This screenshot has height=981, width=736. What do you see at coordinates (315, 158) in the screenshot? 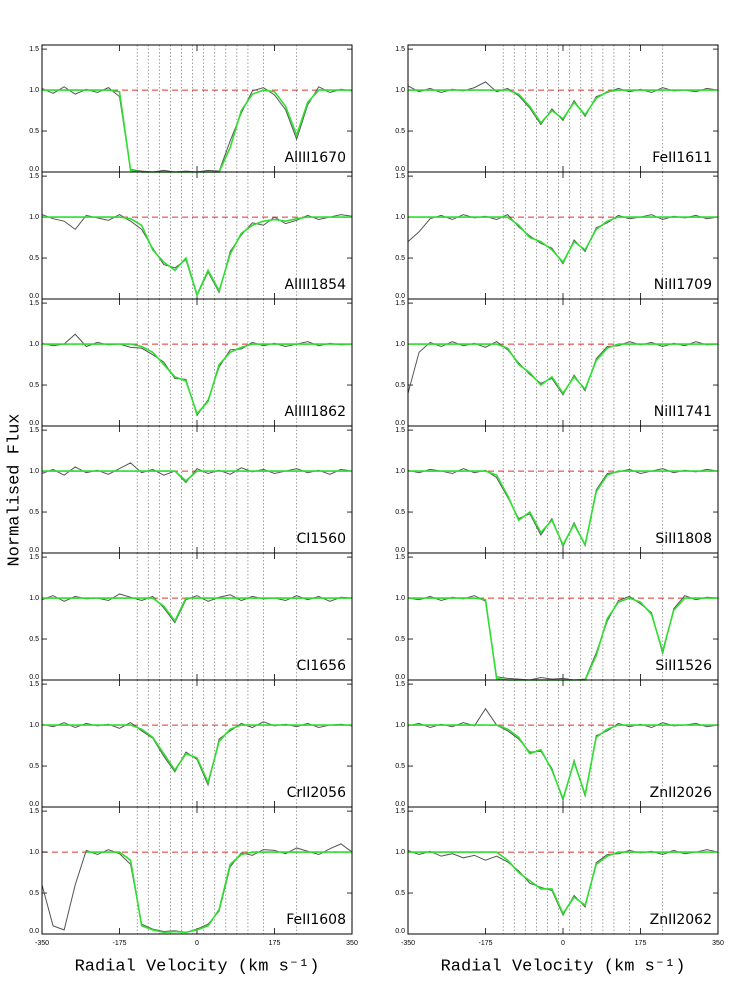
I see `panel-label: AlIII1670` at bounding box center [315, 158].